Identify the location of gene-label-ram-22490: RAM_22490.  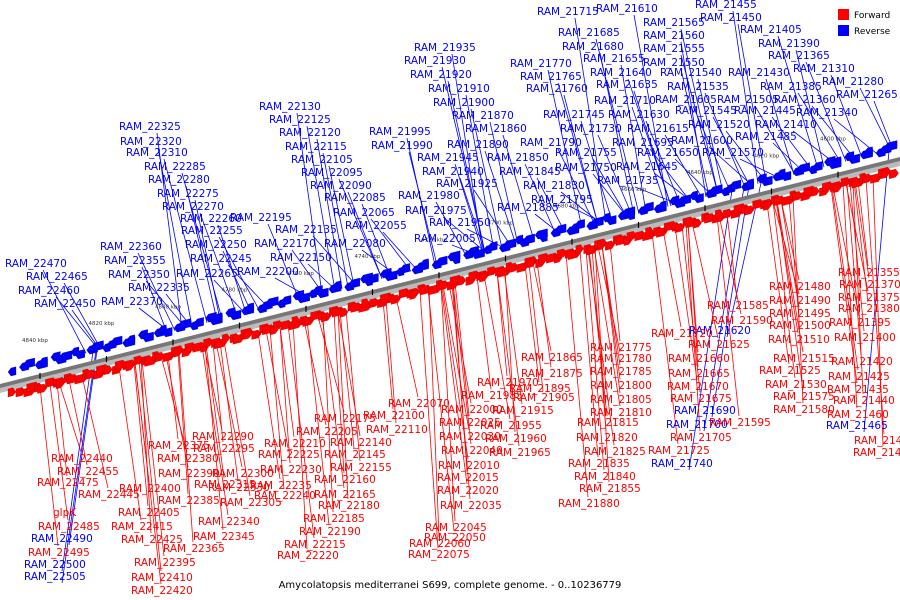
(62, 539).